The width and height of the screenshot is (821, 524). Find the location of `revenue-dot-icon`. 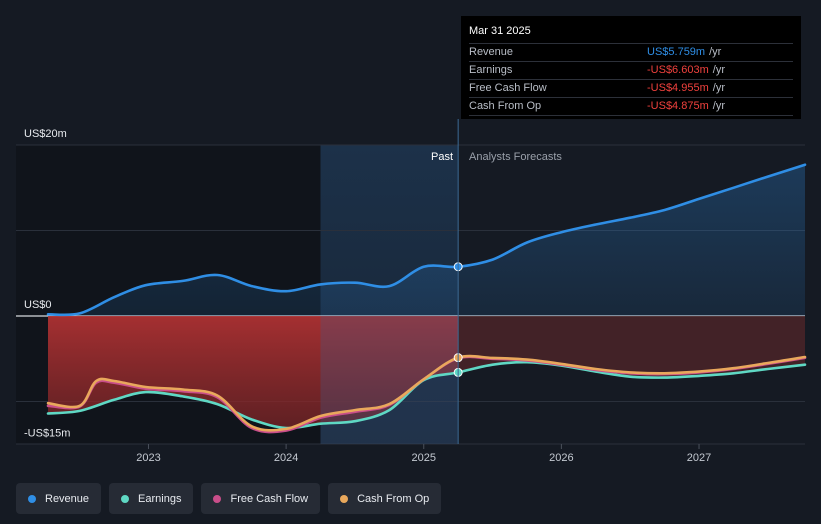

revenue-dot-icon is located at coordinates (32, 498).